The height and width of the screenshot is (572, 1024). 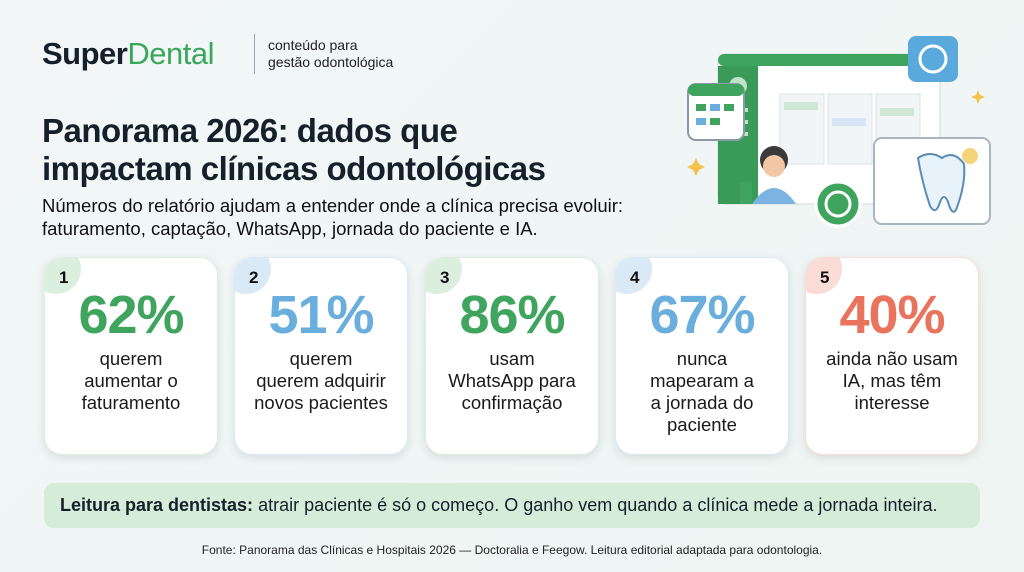 I want to click on card-text-line: IA, mas têm, so click(x=892, y=380).